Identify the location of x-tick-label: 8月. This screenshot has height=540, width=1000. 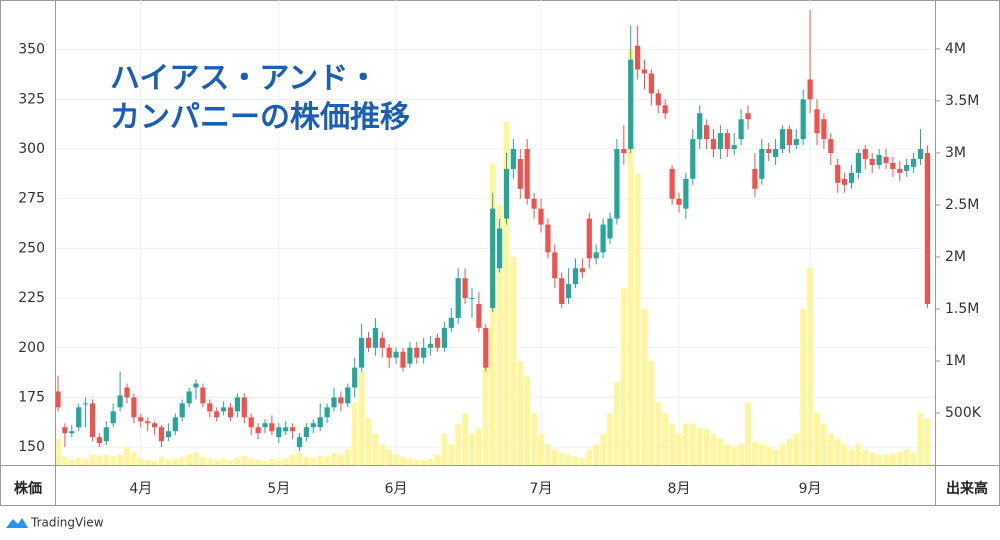
(679, 489).